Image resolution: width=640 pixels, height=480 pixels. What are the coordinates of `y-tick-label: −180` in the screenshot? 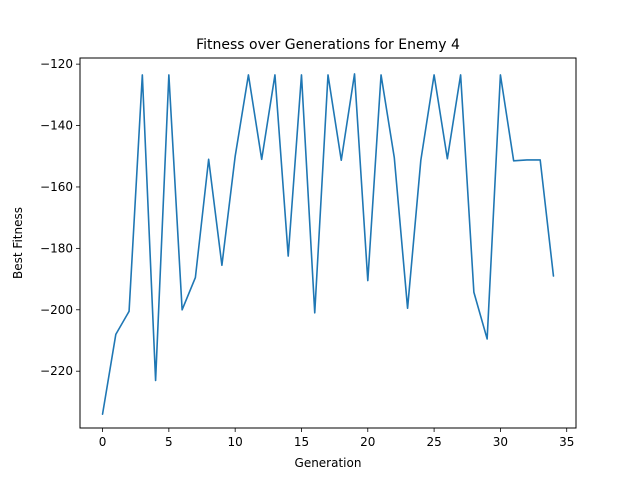 It's located at (56, 248).